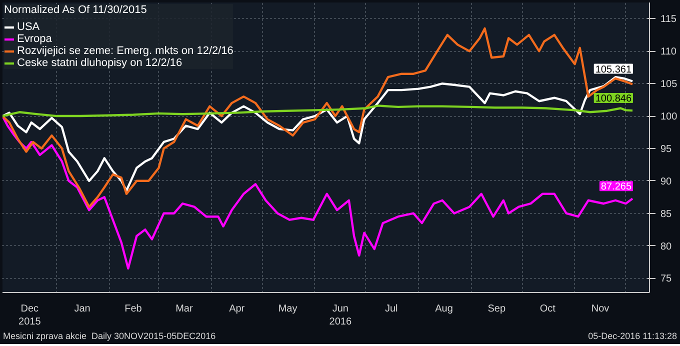 The image size is (680, 346). I want to click on y-tick-label: 85, so click(666, 214).